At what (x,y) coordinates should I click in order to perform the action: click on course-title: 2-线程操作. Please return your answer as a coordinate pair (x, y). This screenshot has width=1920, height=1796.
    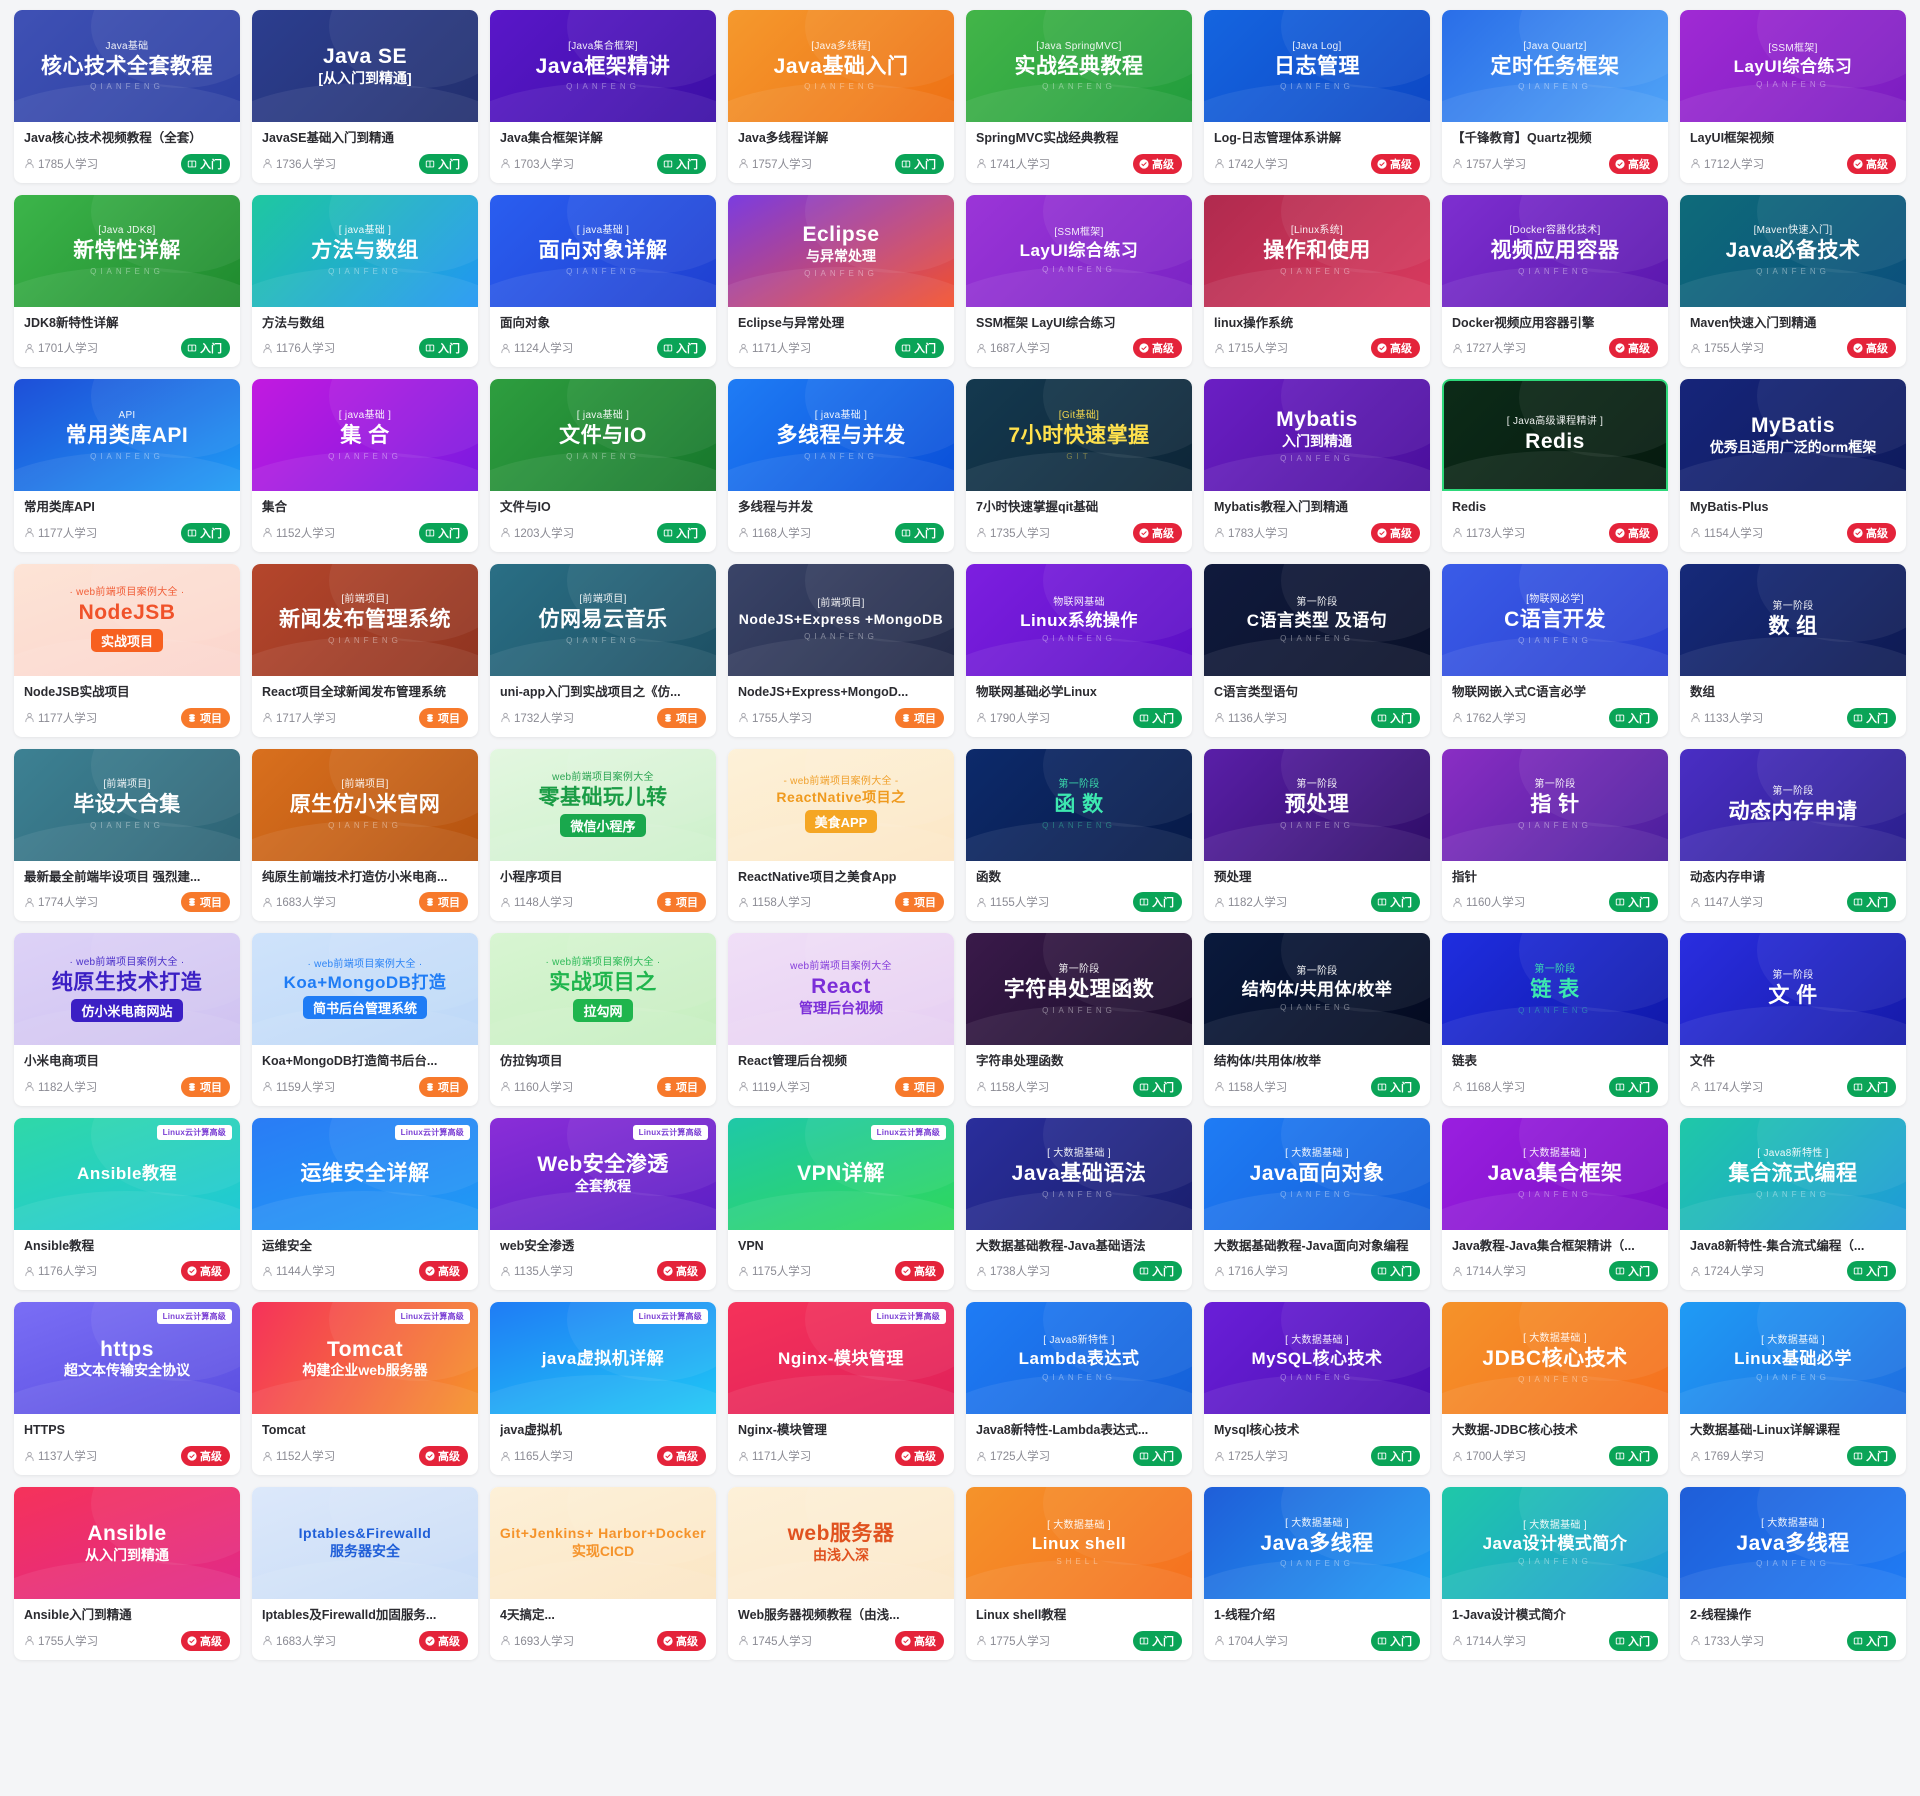
    Looking at the image, I should click on (1721, 1615).